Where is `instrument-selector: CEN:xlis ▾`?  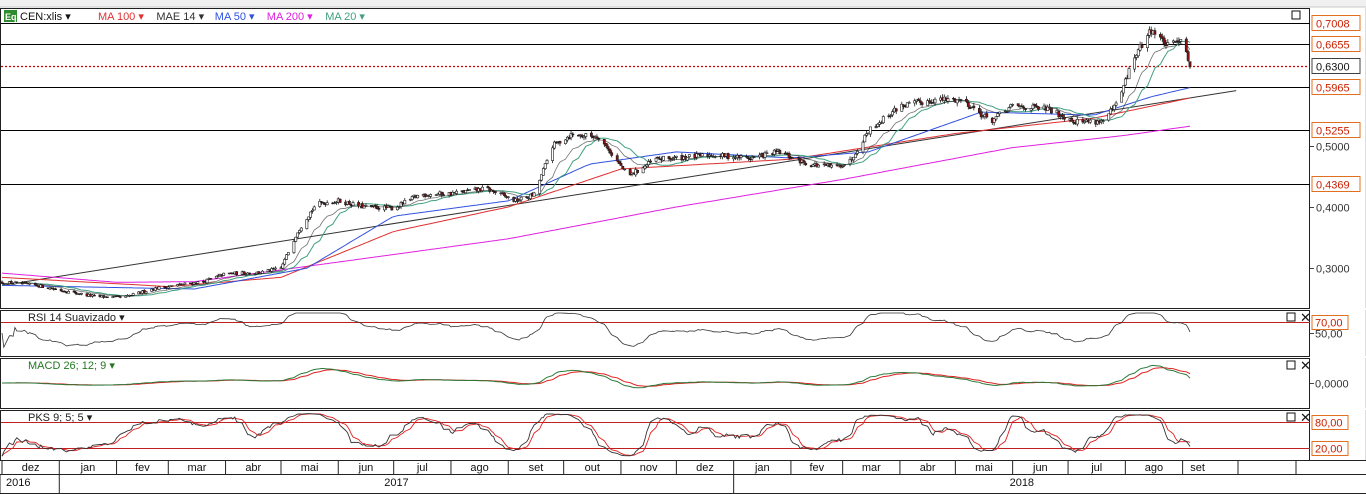 instrument-selector: CEN:xlis ▾ is located at coordinates (45, 17).